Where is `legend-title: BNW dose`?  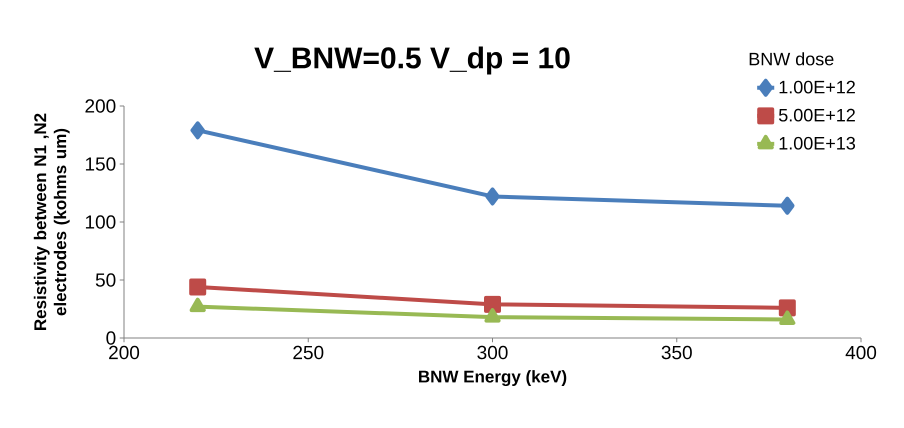
legend-title: BNW dose is located at coordinates (792, 59).